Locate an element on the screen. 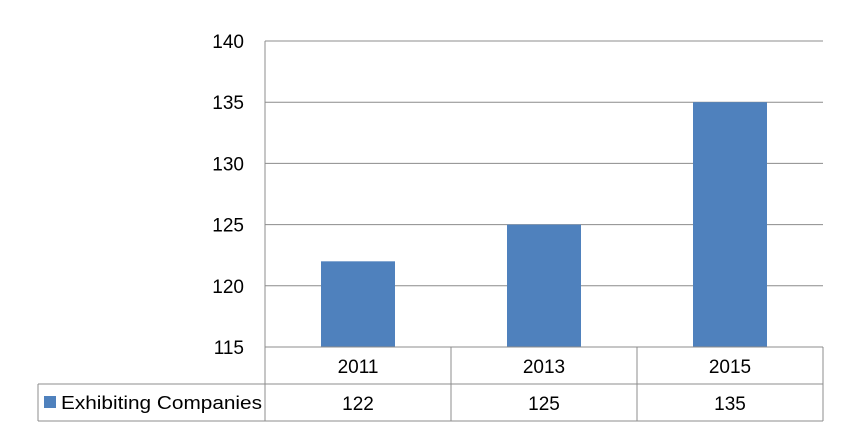 Image resolution: width=865 pixels, height=446 pixels. bar-2011 is located at coordinates (358, 304).